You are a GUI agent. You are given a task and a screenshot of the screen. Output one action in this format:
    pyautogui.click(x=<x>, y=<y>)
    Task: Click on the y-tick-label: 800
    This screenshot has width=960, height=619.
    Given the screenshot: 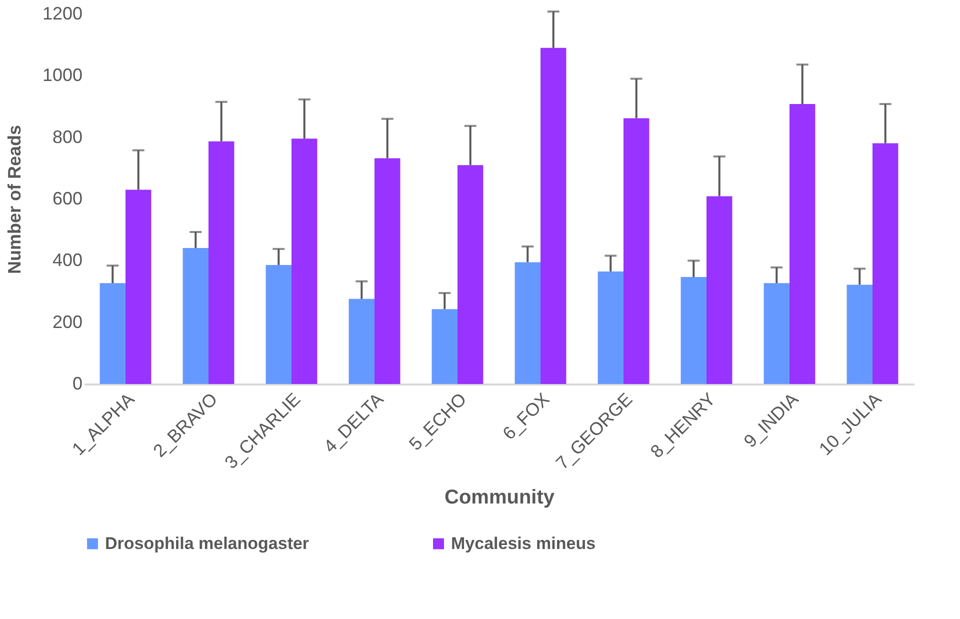 What is the action you would take?
    pyautogui.click(x=67, y=136)
    